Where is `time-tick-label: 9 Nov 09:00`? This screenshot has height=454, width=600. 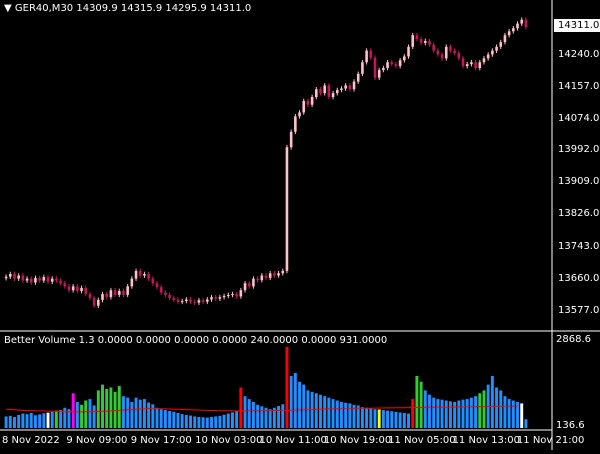 time-tick-label: 9 Nov 09:00 is located at coordinates (97, 440).